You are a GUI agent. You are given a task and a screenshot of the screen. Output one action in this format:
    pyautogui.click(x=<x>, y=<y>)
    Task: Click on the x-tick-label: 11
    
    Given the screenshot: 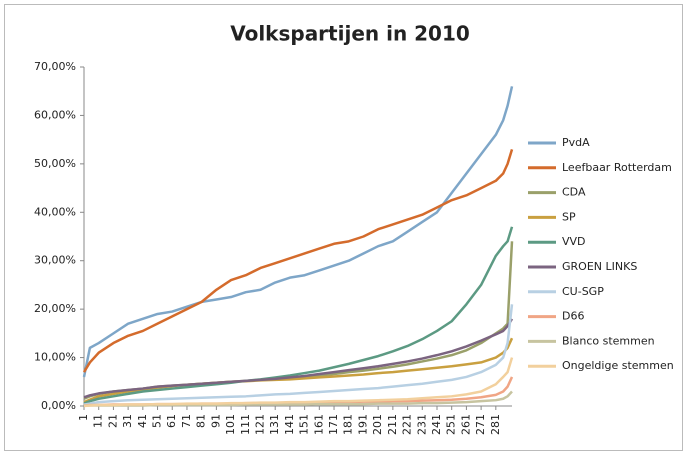 What is the action you would take?
    pyautogui.click(x=98, y=421)
    